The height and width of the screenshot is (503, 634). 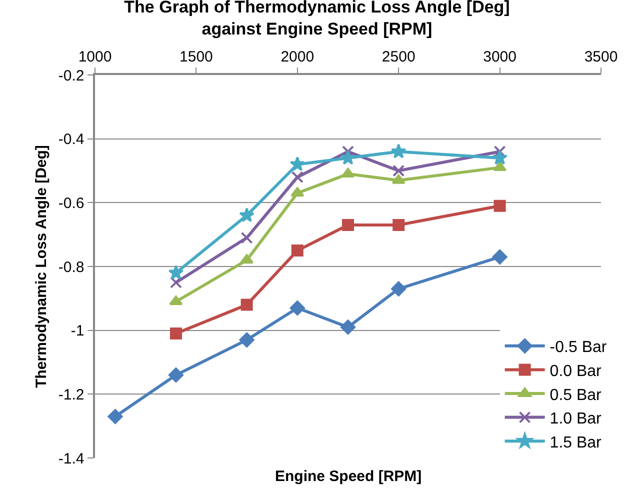 I want to click on legend-label: 1.5 Bar, so click(x=576, y=443).